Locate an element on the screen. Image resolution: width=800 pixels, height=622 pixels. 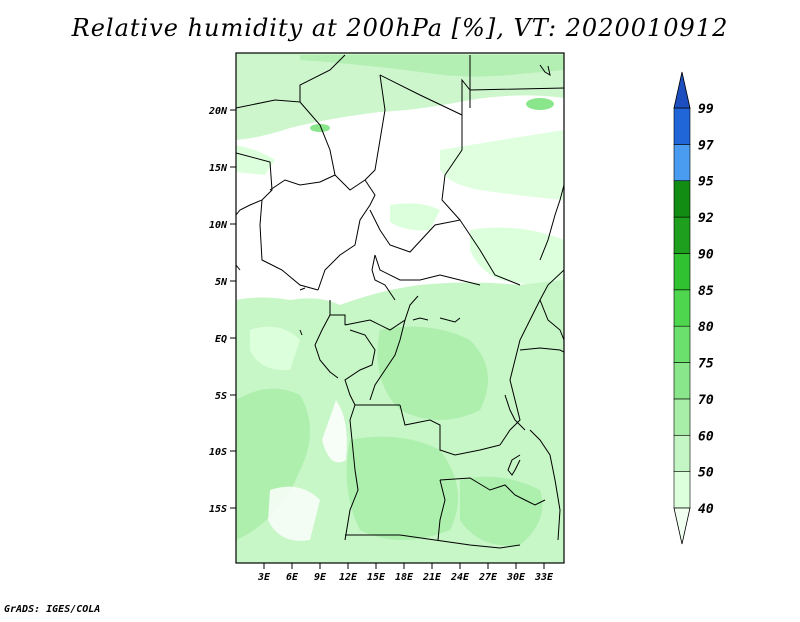
lon-label: 3E is located at coordinates (264, 577).